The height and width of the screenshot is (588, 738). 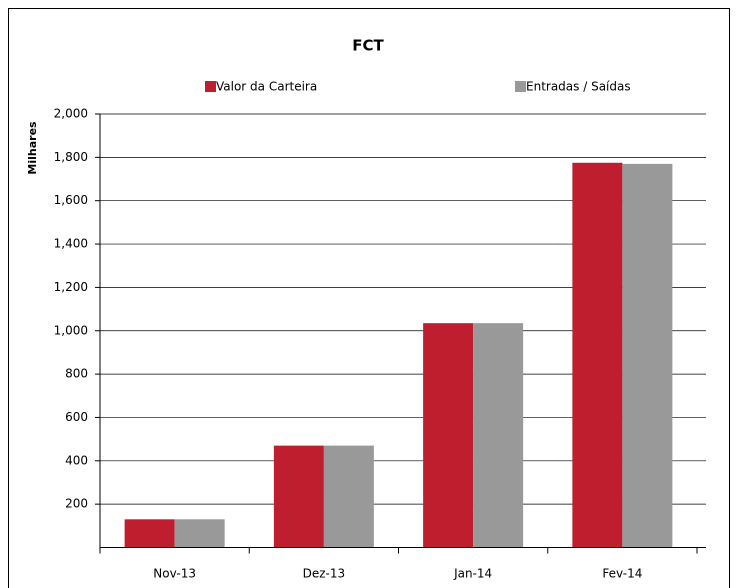 What do you see at coordinates (622, 574) in the screenshot?
I see `x-tick-label: Fev-14` at bounding box center [622, 574].